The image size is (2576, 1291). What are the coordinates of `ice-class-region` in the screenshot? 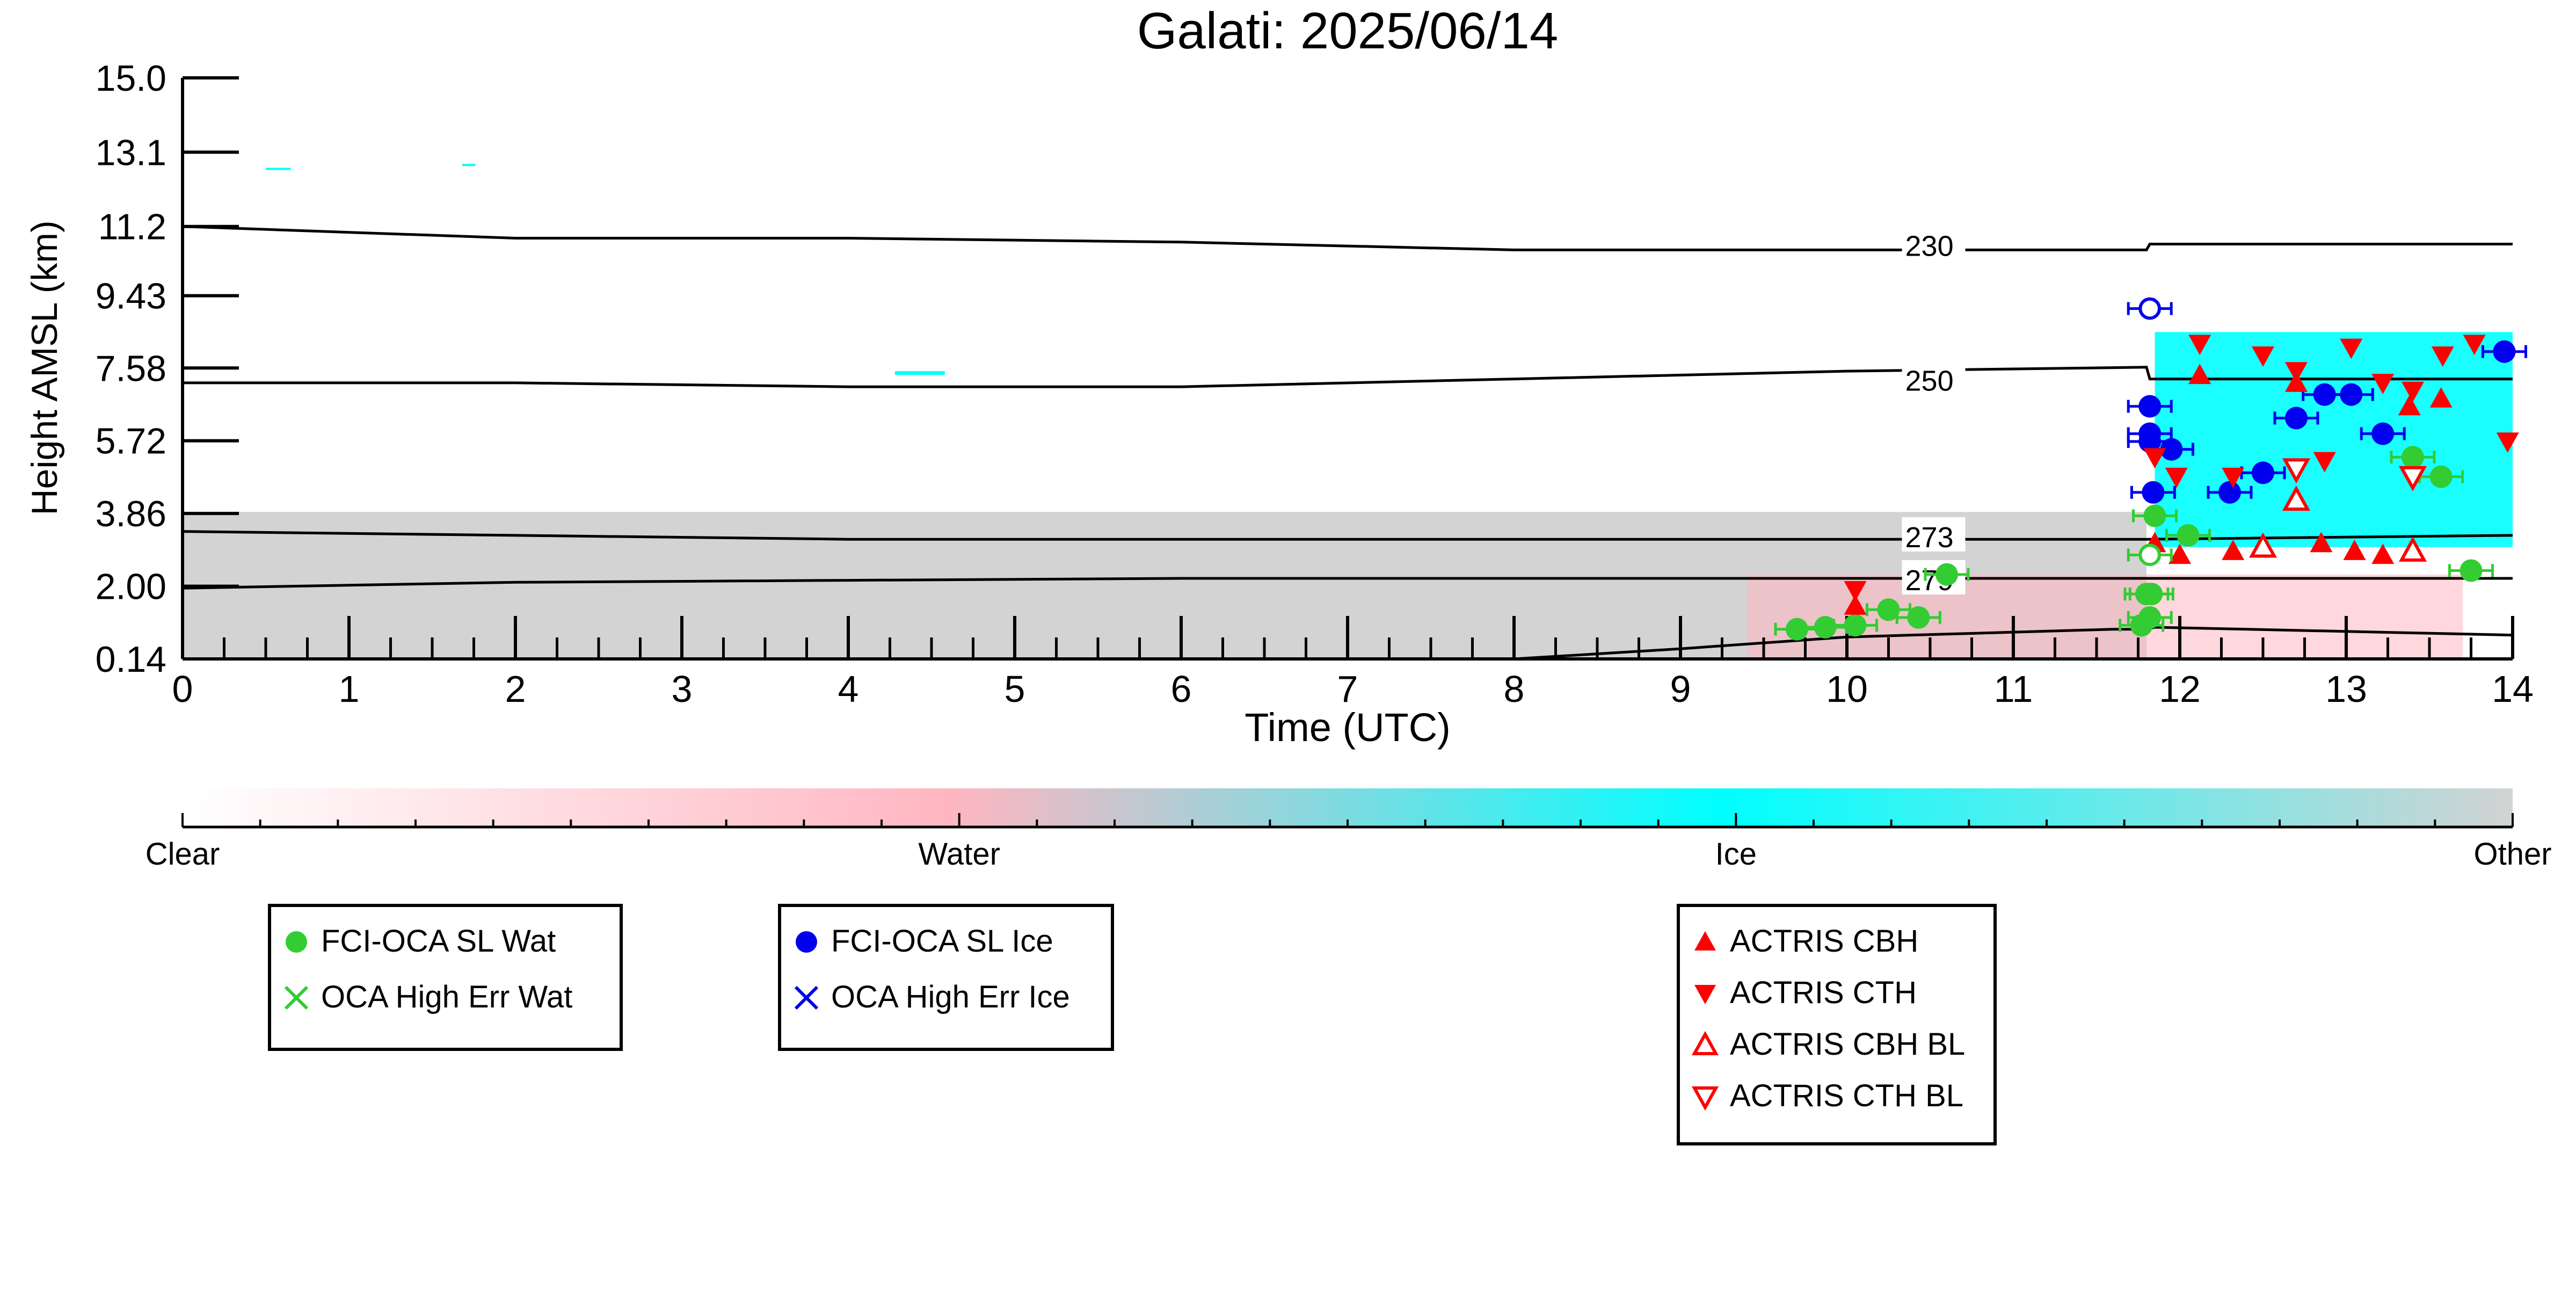 It's located at (2334, 439).